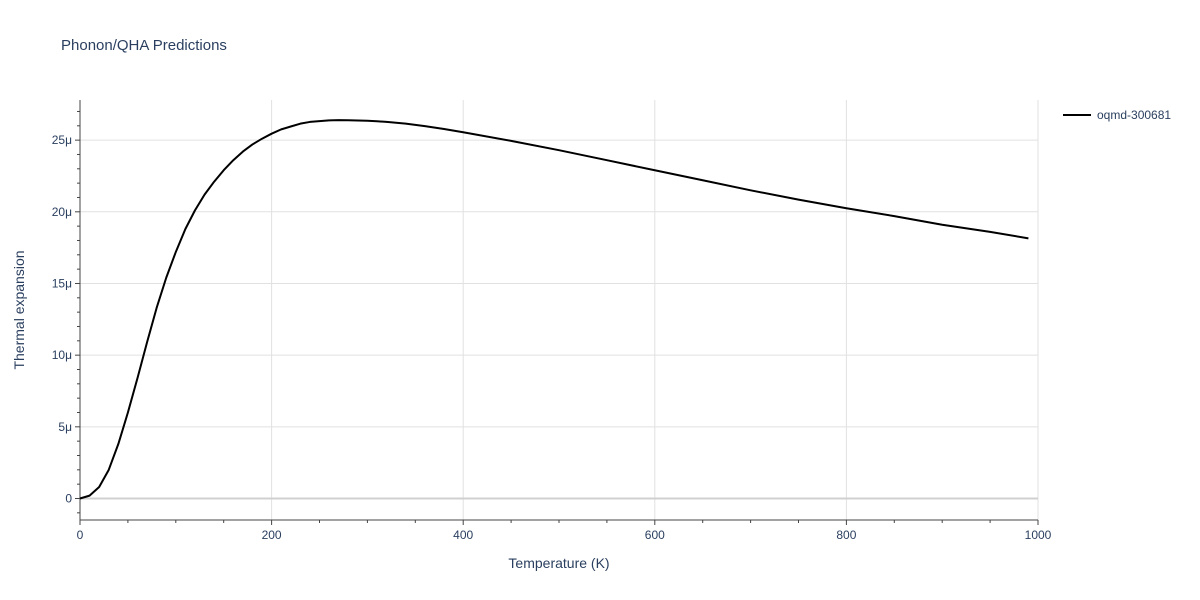  Describe the element at coordinates (558, 563) in the screenshot. I see `x-axis-title: Temperature (K)` at that location.